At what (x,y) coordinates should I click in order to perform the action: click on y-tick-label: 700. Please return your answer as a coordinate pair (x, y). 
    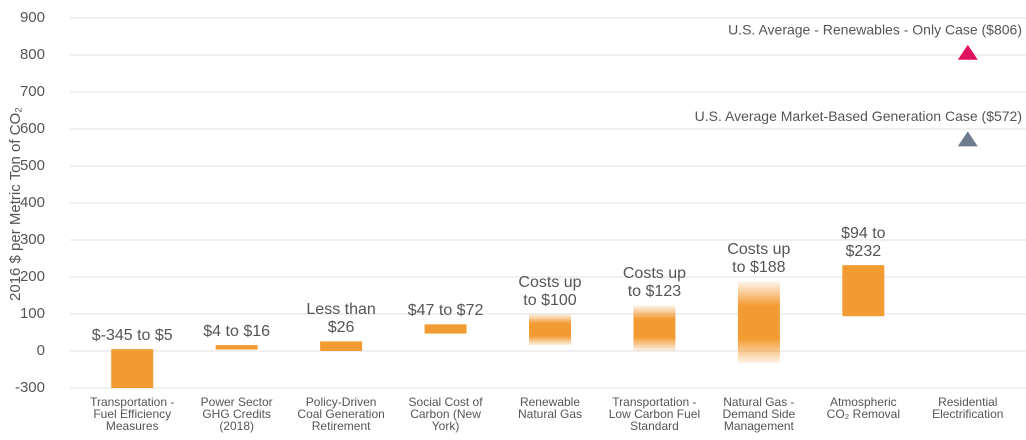
    Looking at the image, I should click on (32, 91).